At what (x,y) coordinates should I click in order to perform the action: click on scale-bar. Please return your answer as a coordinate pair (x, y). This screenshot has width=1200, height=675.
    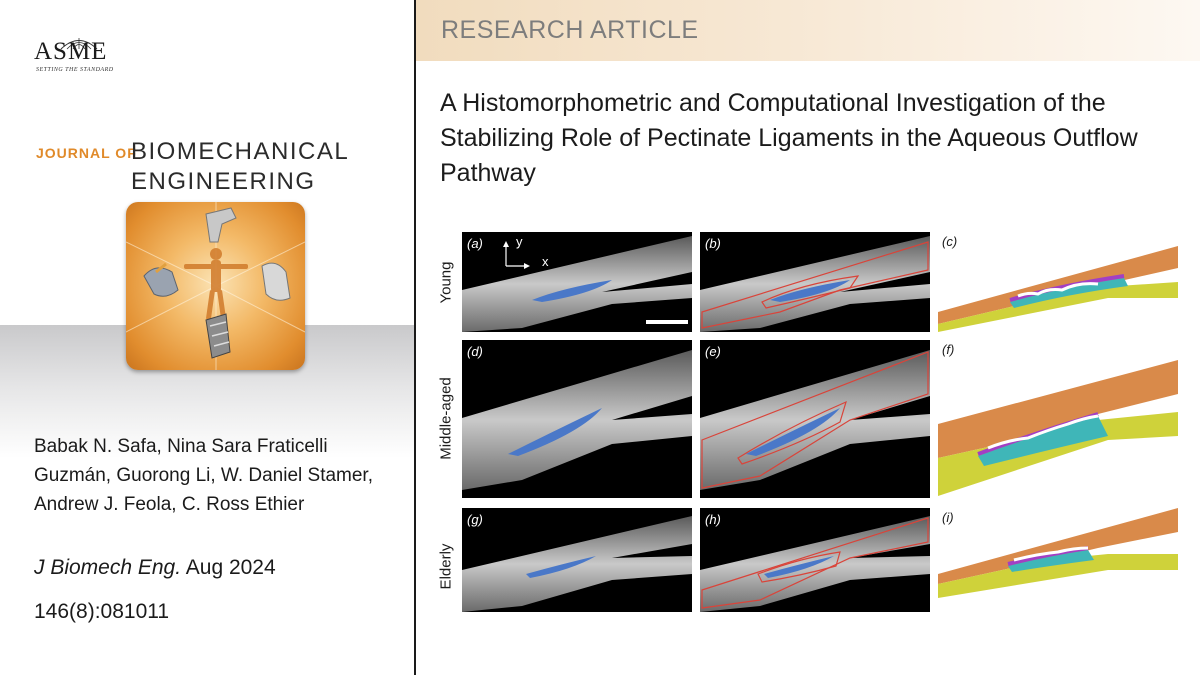
    Looking at the image, I should click on (667, 322).